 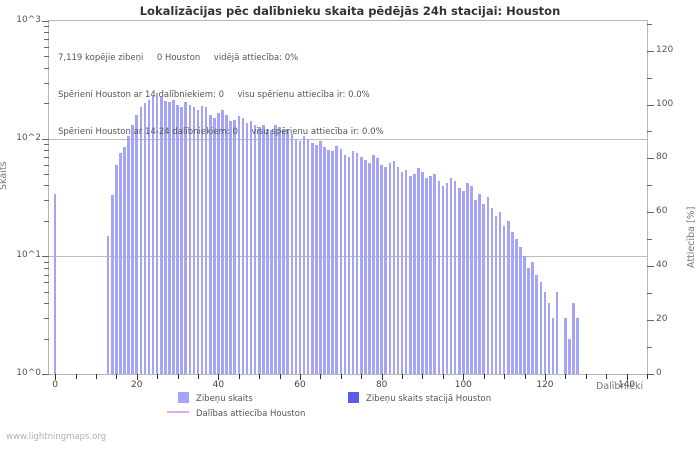 I want to click on y2-tick-label: 80, so click(x=662, y=157).